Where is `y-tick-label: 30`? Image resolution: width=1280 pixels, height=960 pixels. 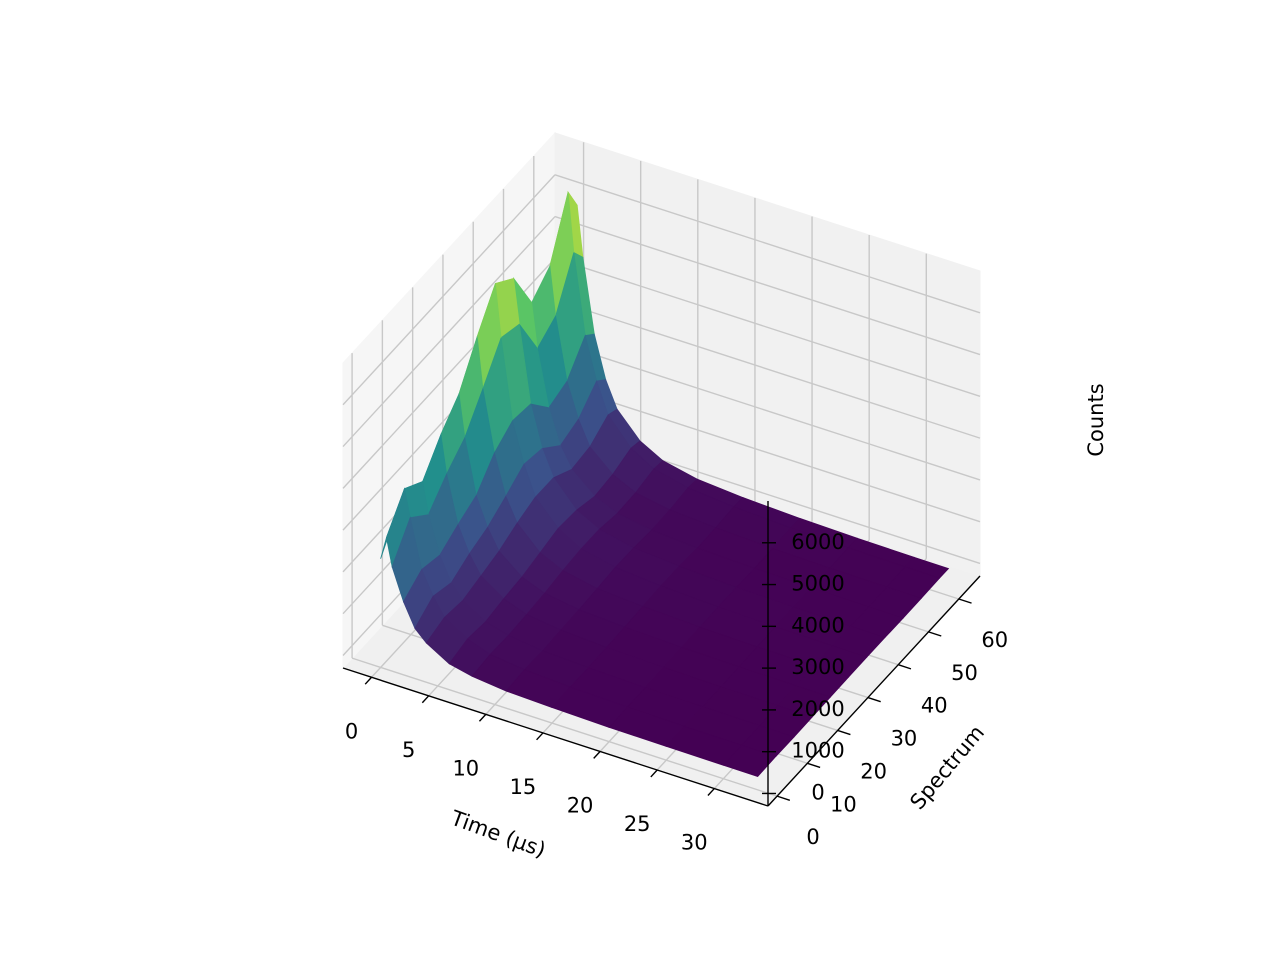 y-tick-label: 30 is located at coordinates (904, 739).